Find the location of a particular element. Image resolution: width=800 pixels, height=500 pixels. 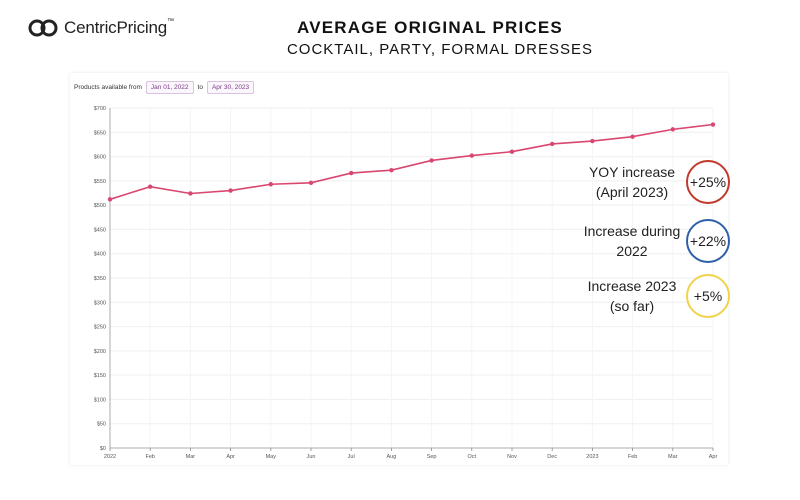

x-tick-label: Jul is located at coordinates (351, 457).